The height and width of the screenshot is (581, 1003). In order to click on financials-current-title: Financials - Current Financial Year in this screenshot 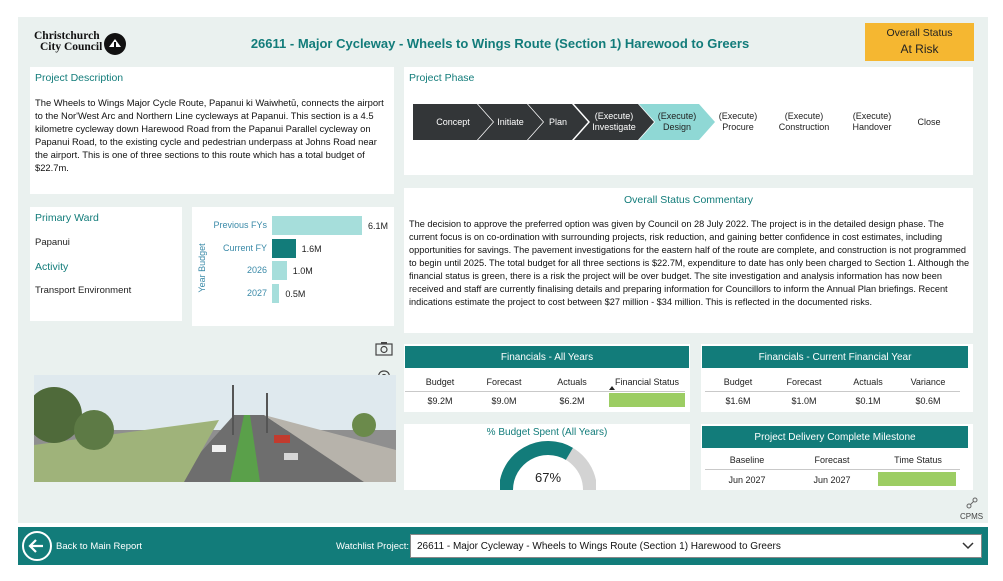, I will do `click(835, 357)`.